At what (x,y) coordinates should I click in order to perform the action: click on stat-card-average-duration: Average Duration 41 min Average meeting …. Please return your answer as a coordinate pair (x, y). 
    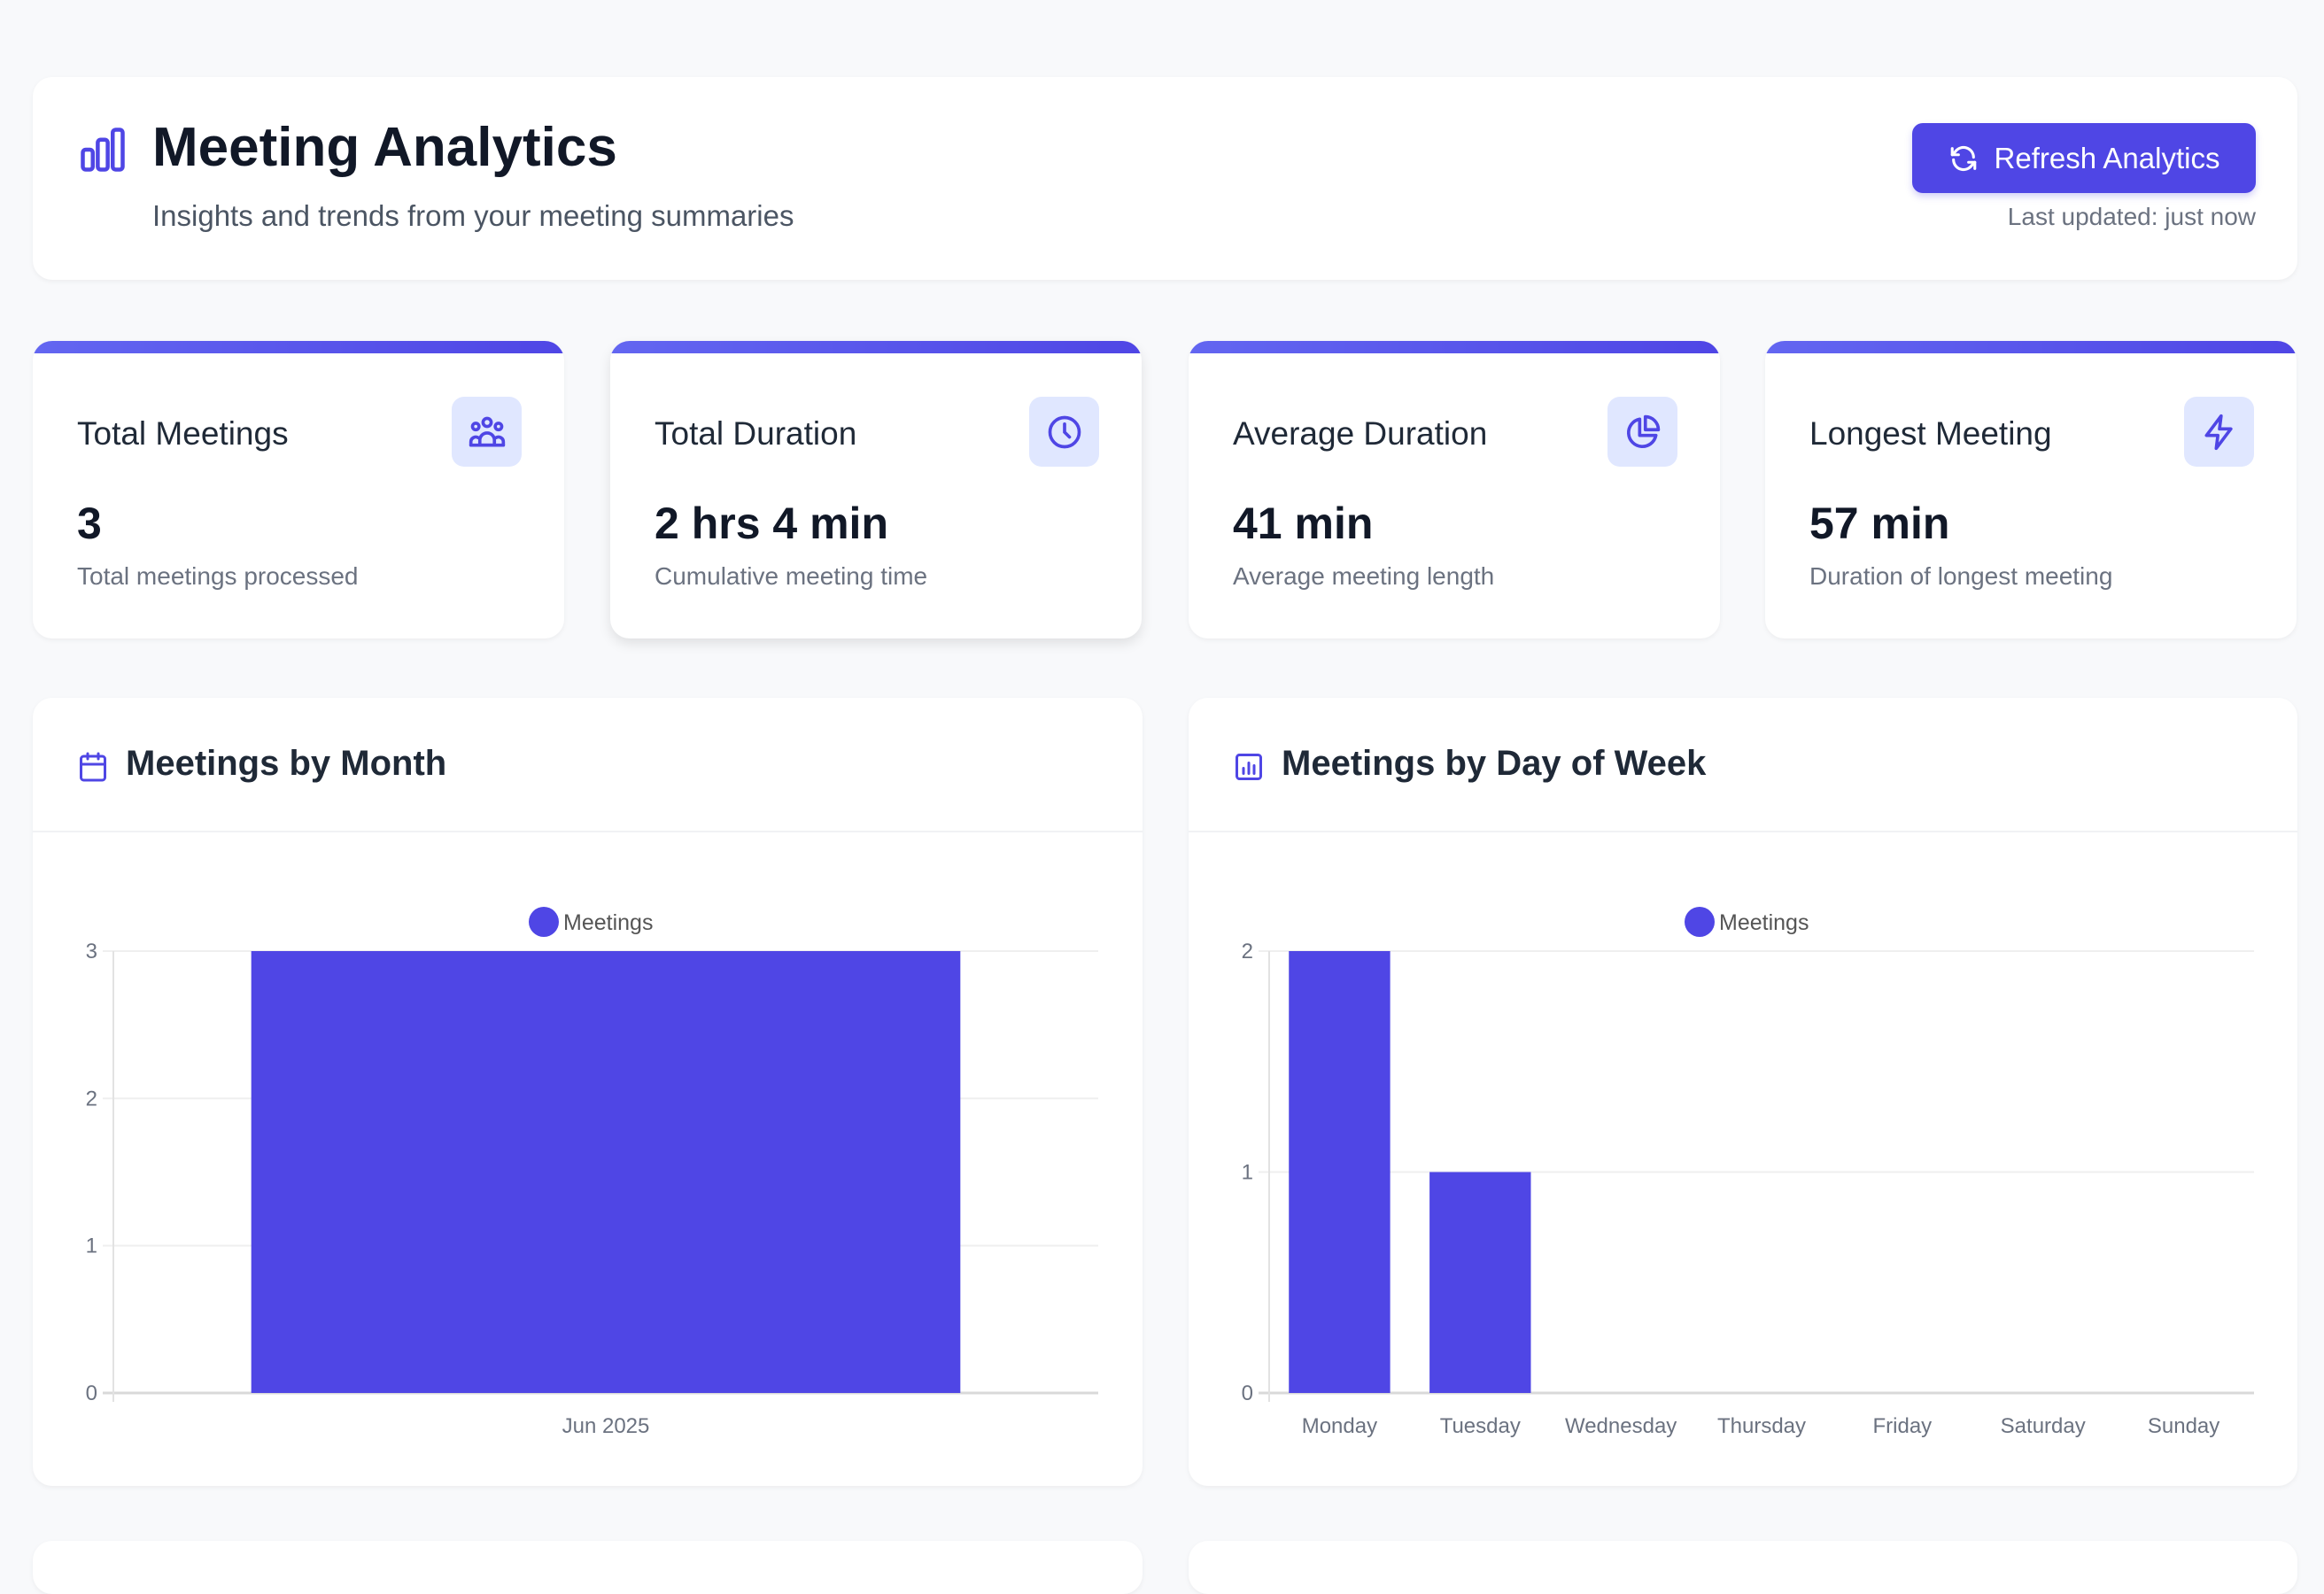
    Looking at the image, I should click on (1454, 489).